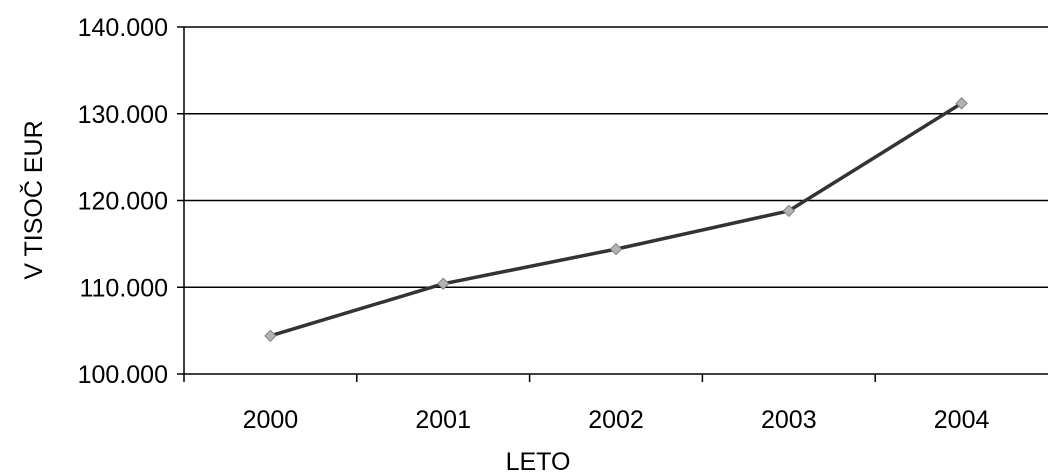  I want to click on y-tick-label: 130.000, so click(123, 115).